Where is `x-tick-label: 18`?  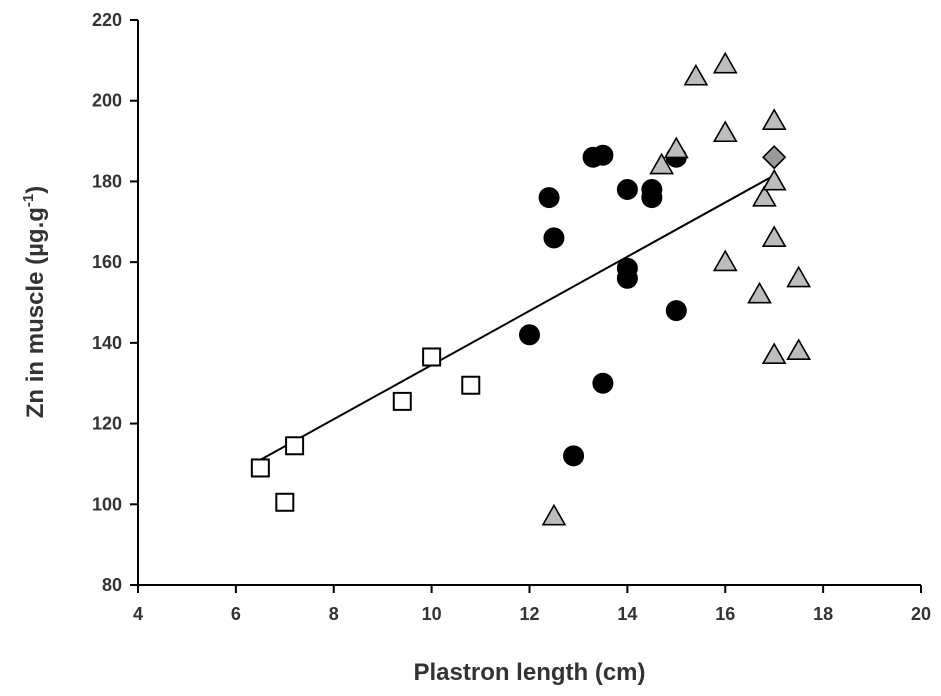 x-tick-label: 18 is located at coordinates (823, 614).